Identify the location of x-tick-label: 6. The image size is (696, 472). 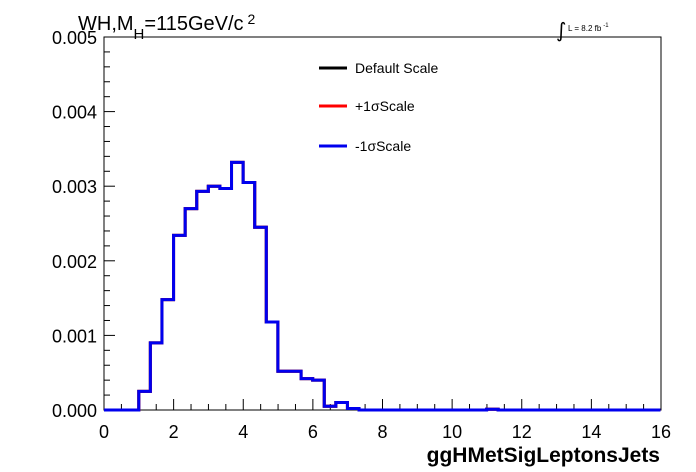
(313, 432).